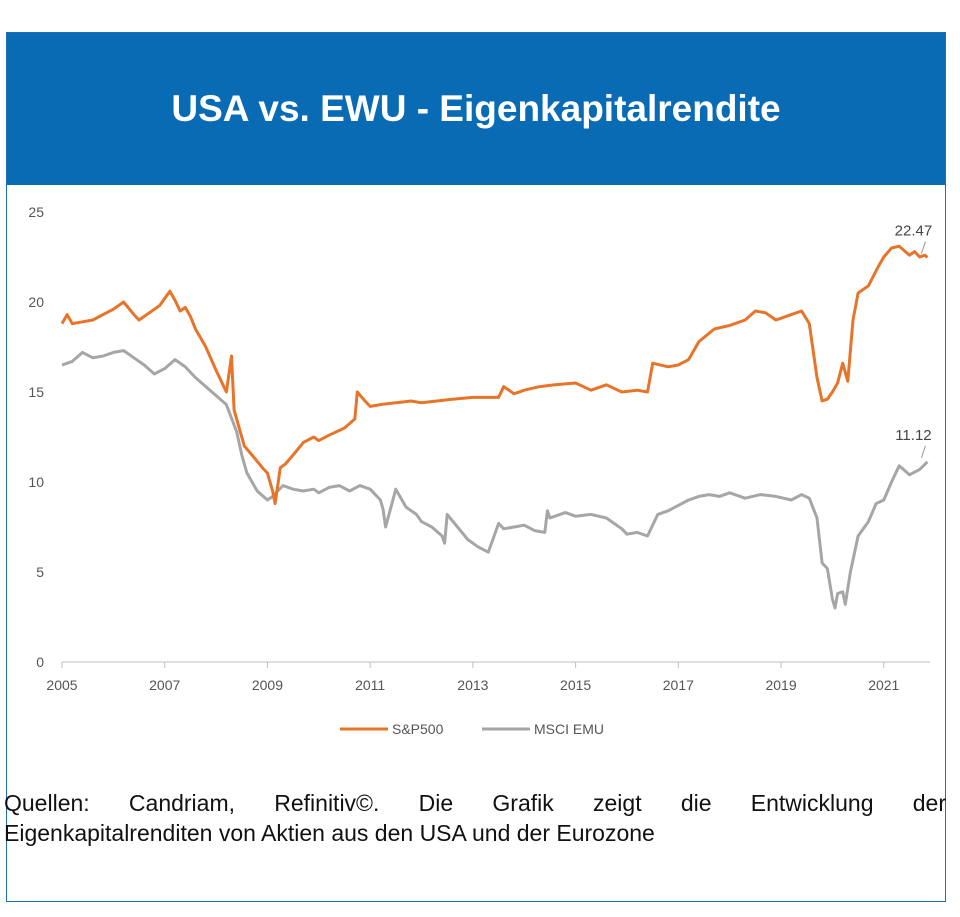 The width and height of the screenshot is (960, 917). Describe the element at coordinates (780, 685) in the screenshot. I see `x-tick-label: 2019` at that location.